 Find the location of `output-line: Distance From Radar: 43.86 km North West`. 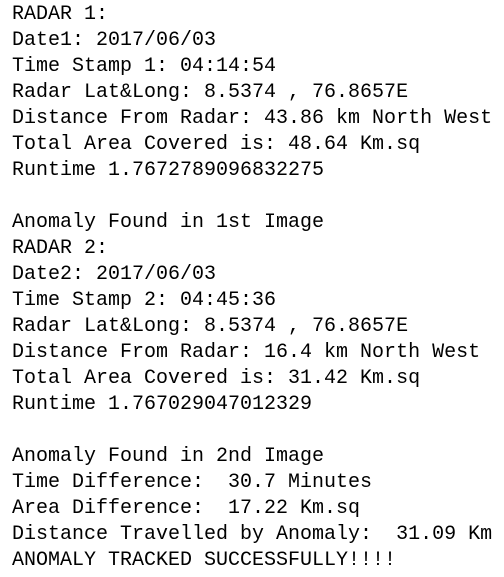

output-line: Distance From Radar: 43.86 km North West is located at coordinates (252, 118).